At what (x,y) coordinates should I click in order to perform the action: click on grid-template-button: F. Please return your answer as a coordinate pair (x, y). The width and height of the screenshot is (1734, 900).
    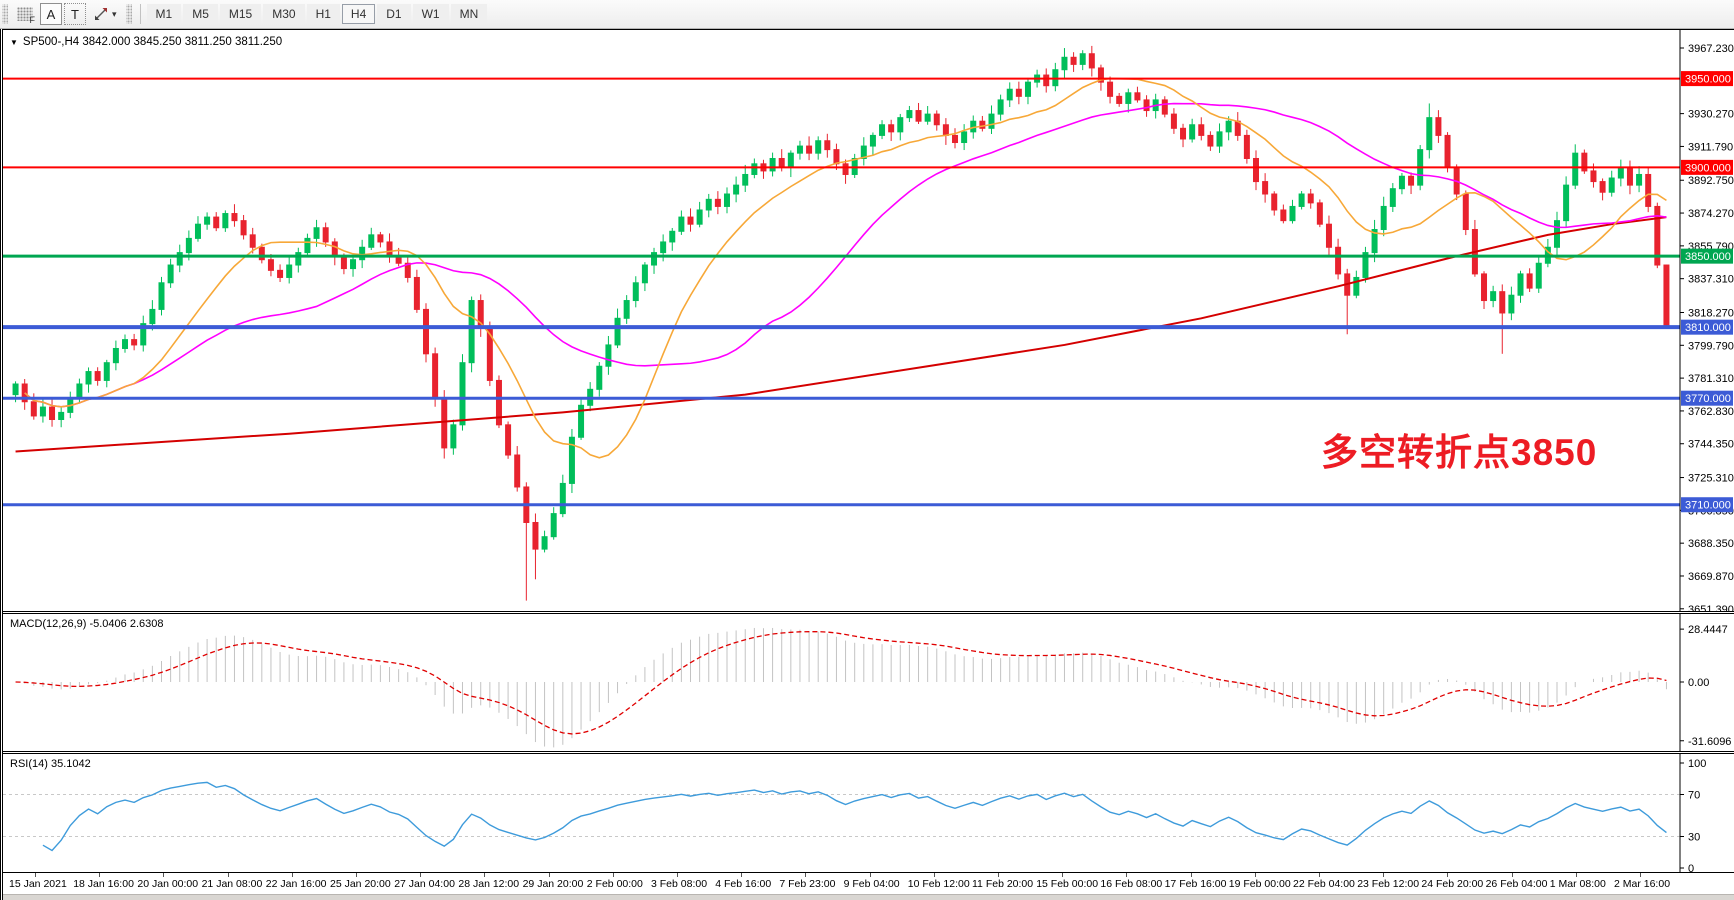
    Looking at the image, I should click on (25, 14).